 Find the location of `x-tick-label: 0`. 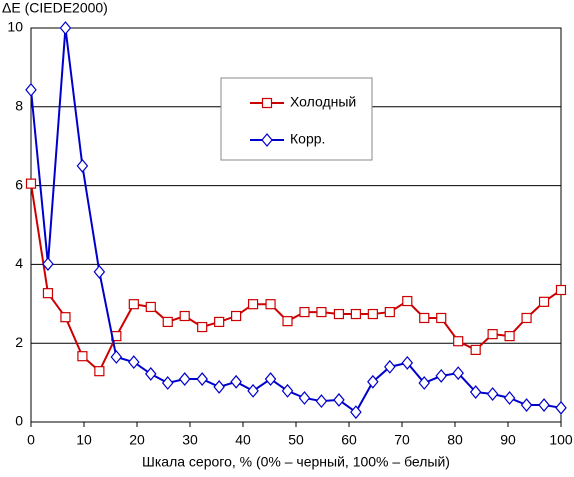

x-tick-label: 0 is located at coordinates (31, 440).